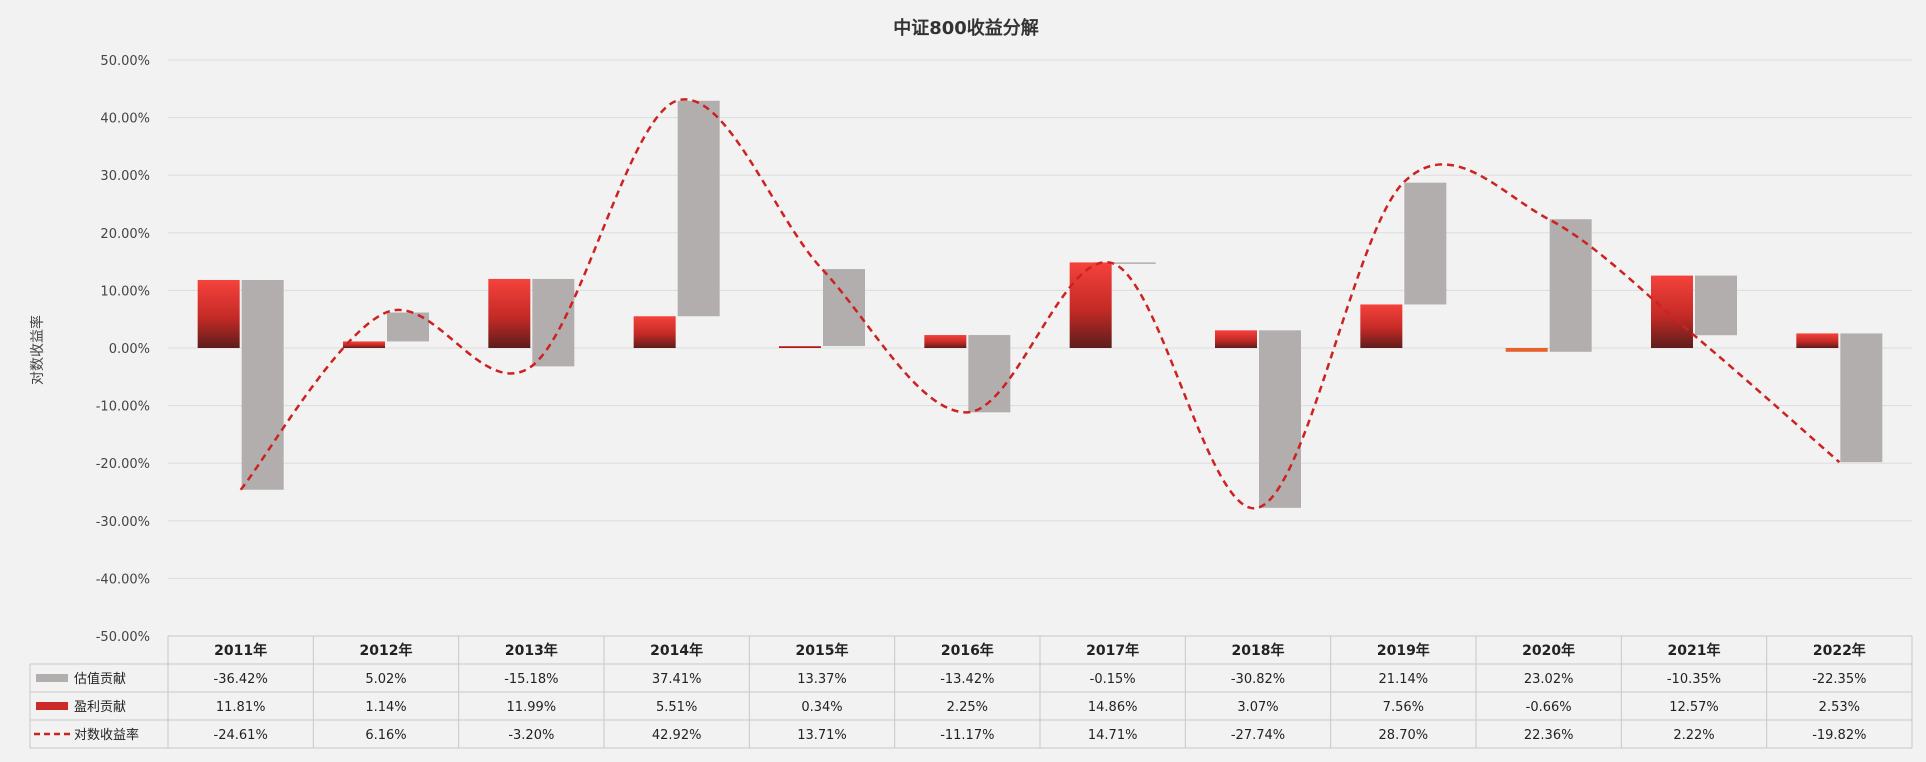  I want to click on data-label: 13.37%, so click(822, 679).